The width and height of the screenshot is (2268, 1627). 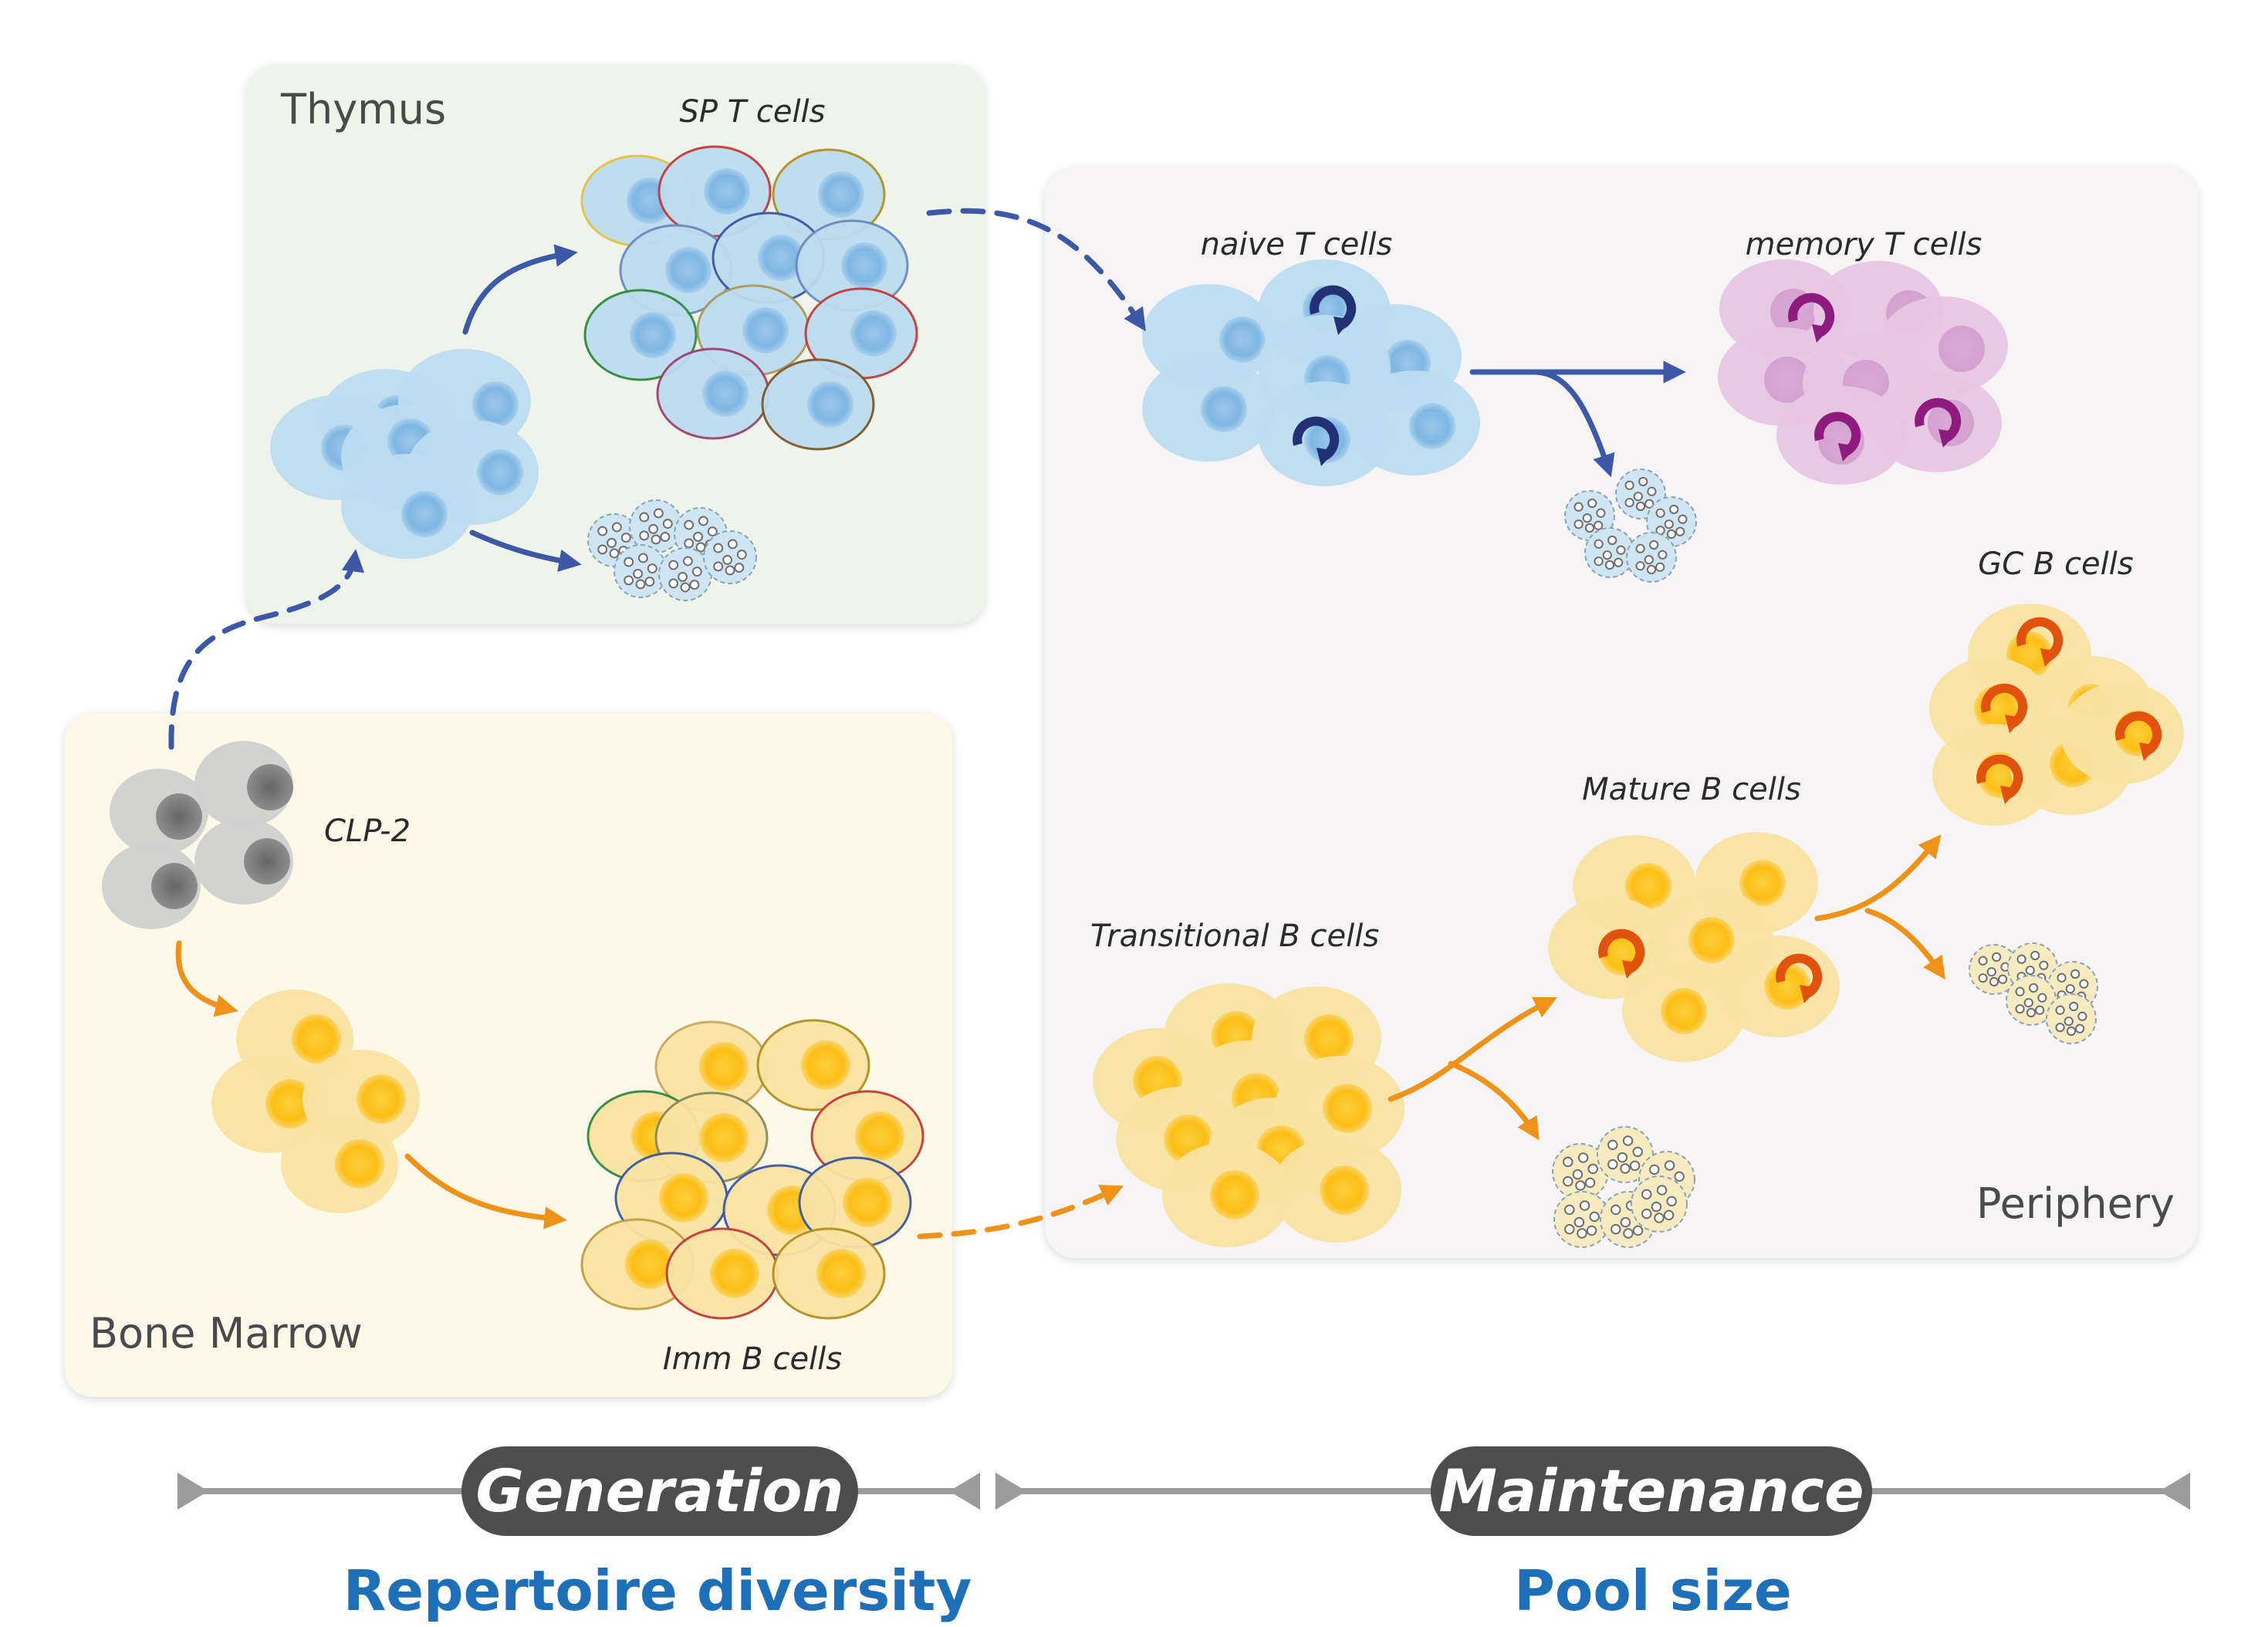 What do you see at coordinates (1574, 423) in the screenshot?
I see `arrow-naive-to-apoptosis` at bounding box center [1574, 423].